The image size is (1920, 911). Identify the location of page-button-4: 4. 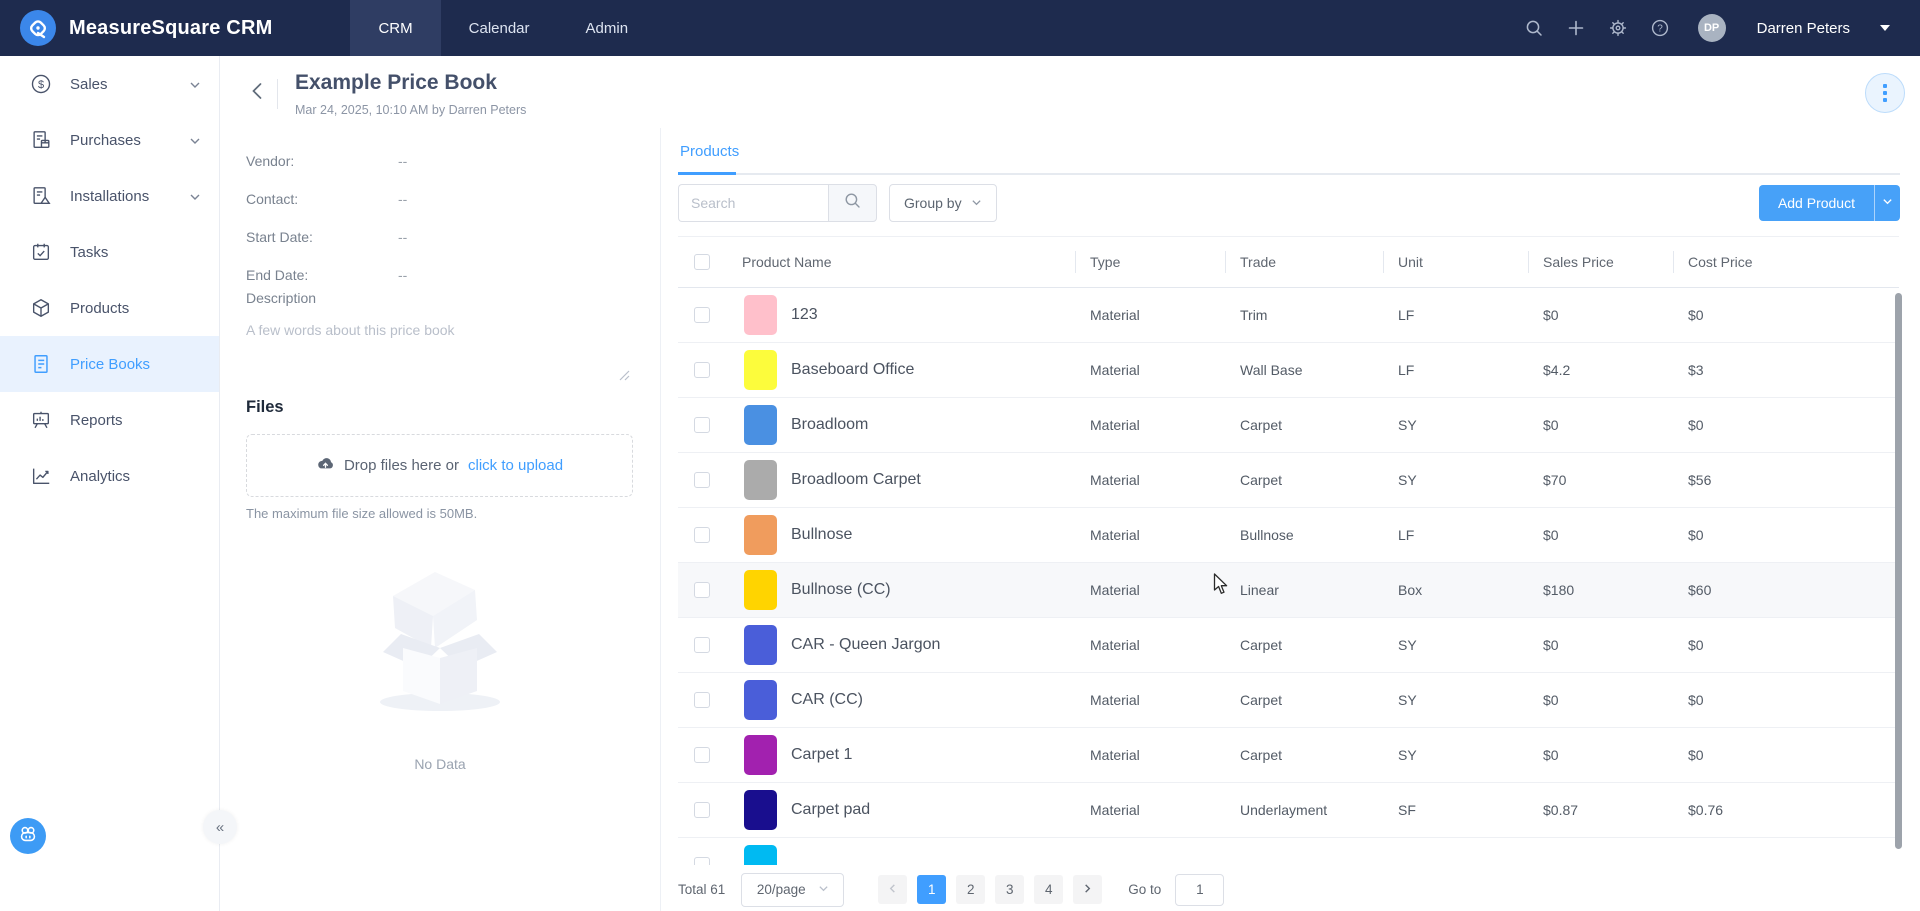
(1049, 889).